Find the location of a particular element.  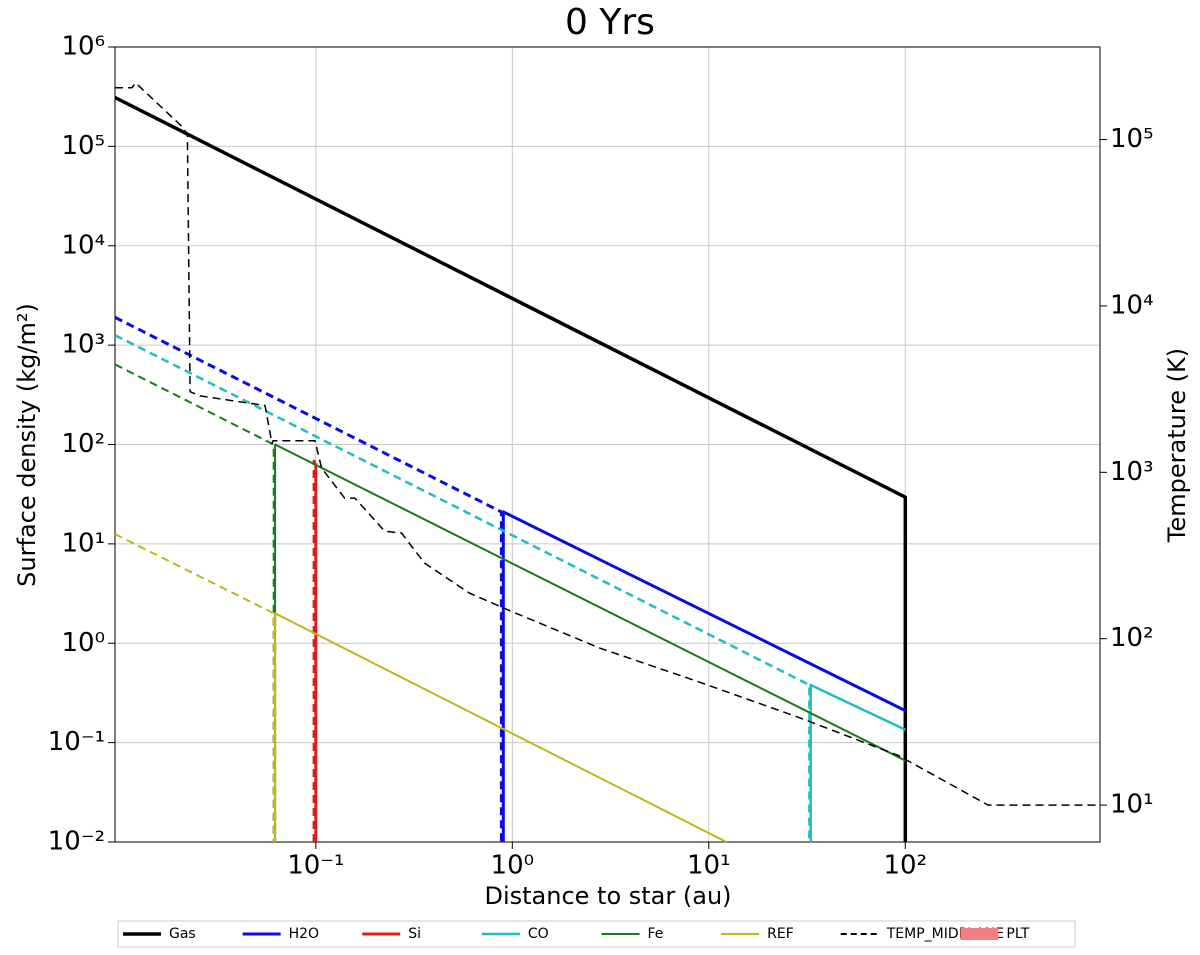

legend-label: Si is located at coordinates (414, 934).